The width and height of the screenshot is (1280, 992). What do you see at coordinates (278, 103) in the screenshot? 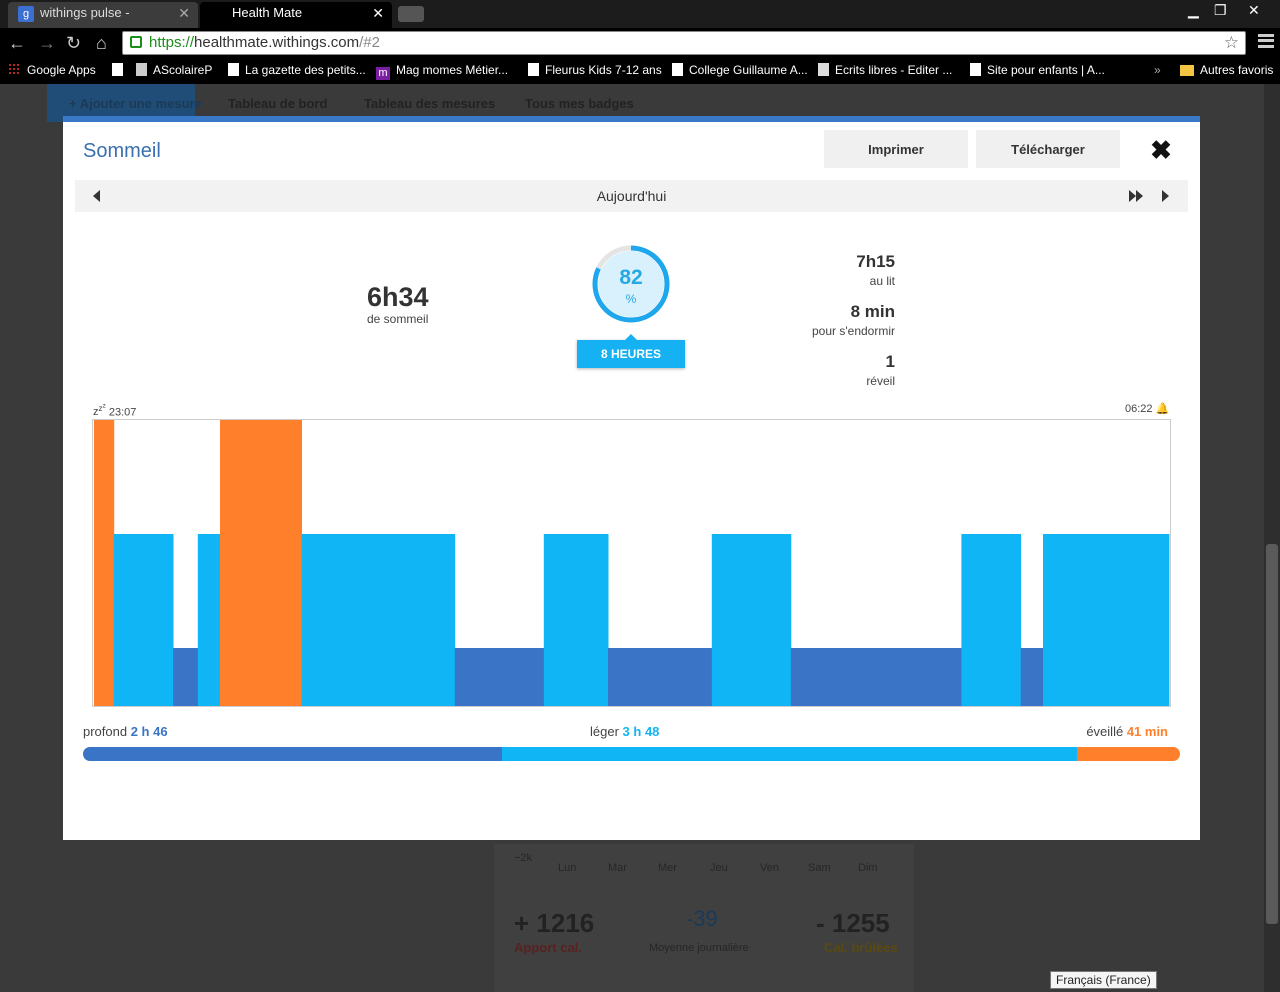
I see `nav-dashboard: Tableau de bord` at bounding box center [278, 103].